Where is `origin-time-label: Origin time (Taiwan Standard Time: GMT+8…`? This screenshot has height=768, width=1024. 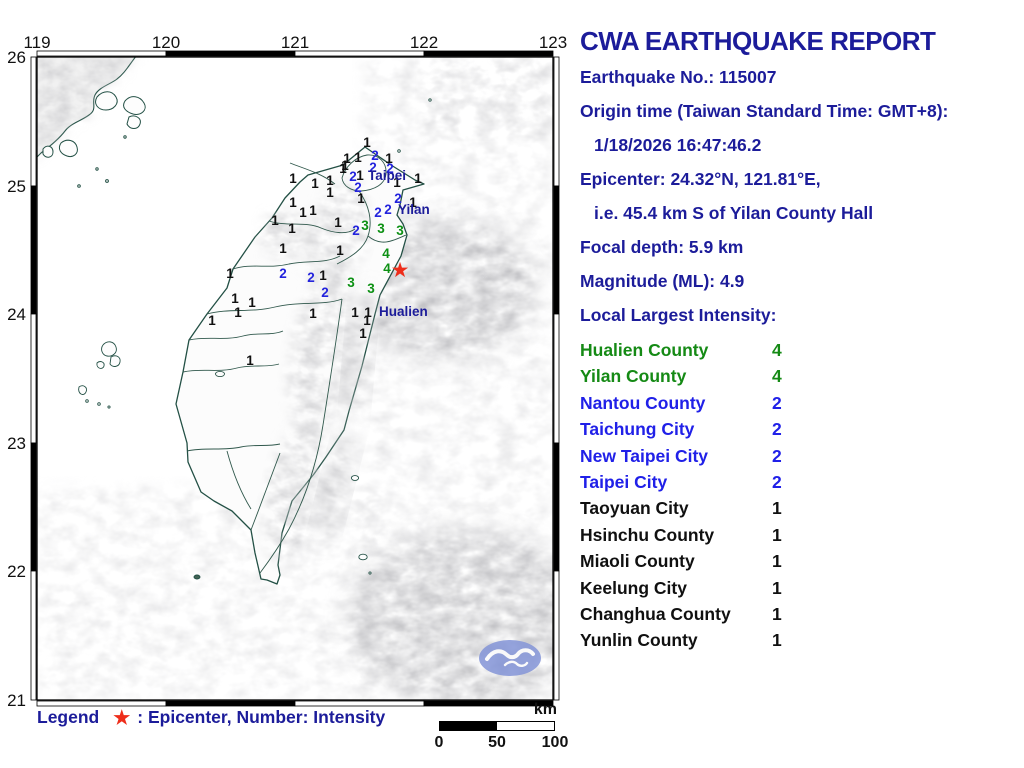
origin-time-label: Origin time (Taiwan Standard Time: GMT+8… is located at coordinates (764, 111).